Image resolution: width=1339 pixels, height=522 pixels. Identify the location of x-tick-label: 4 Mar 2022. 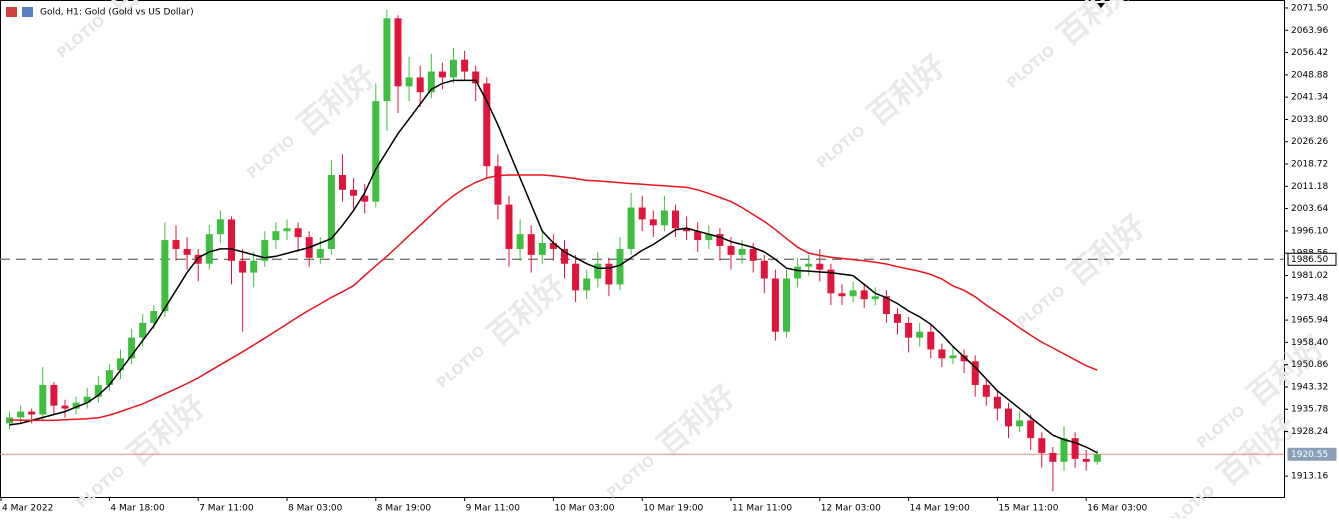
(27, 509).